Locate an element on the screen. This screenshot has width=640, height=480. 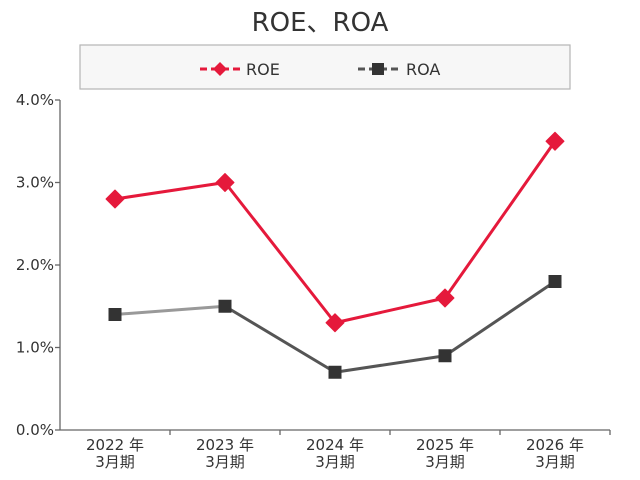
x-tick-label-line: 2024 年 is located at coordinates (335, 445).